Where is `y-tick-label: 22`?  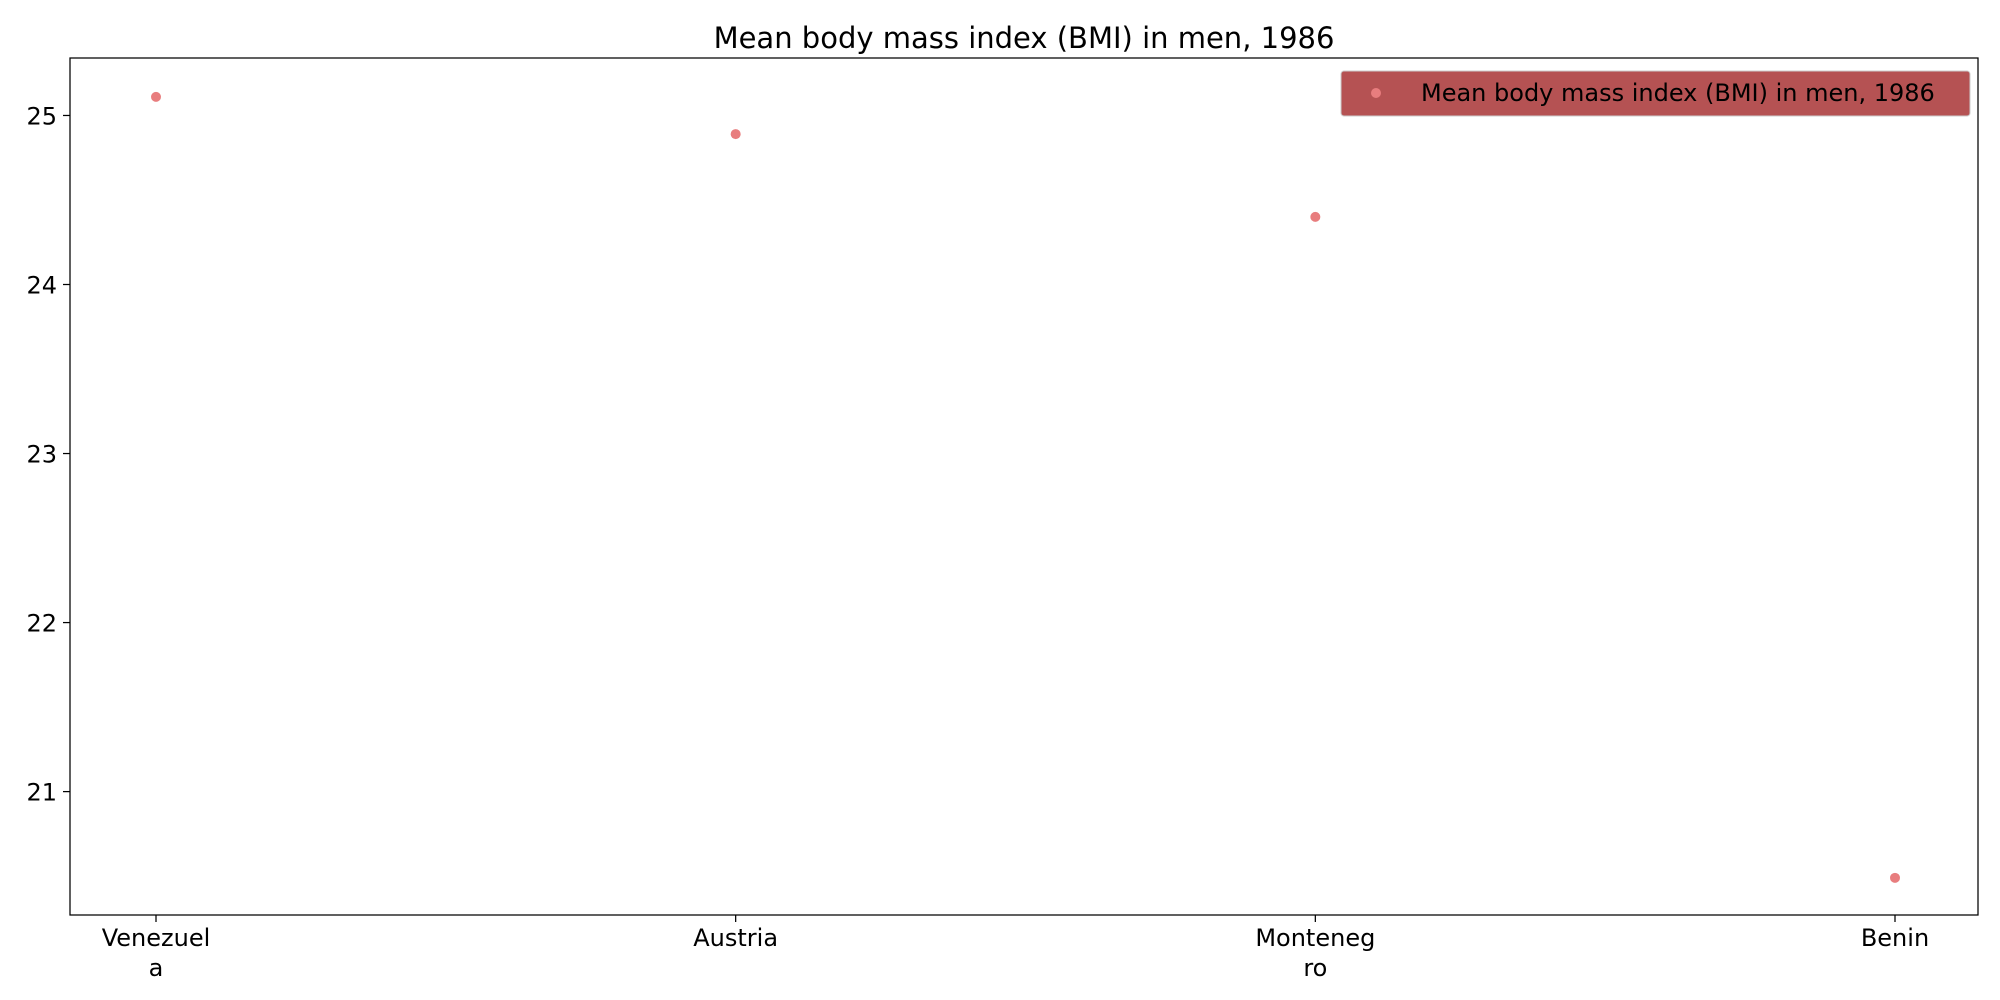 y-tick-label: 22 is located at coordinates (41, 624).